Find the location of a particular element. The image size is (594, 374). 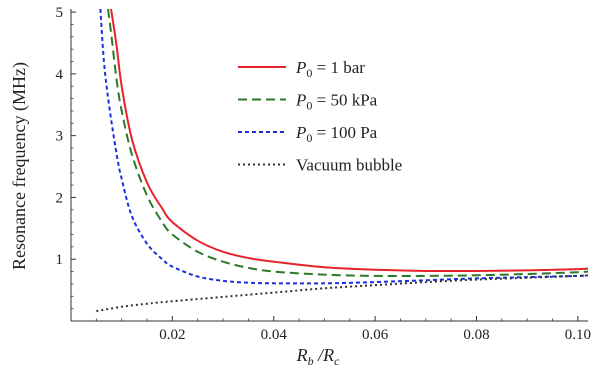

legend-value: Vacuum bubble is located at coordinates (349, 165).